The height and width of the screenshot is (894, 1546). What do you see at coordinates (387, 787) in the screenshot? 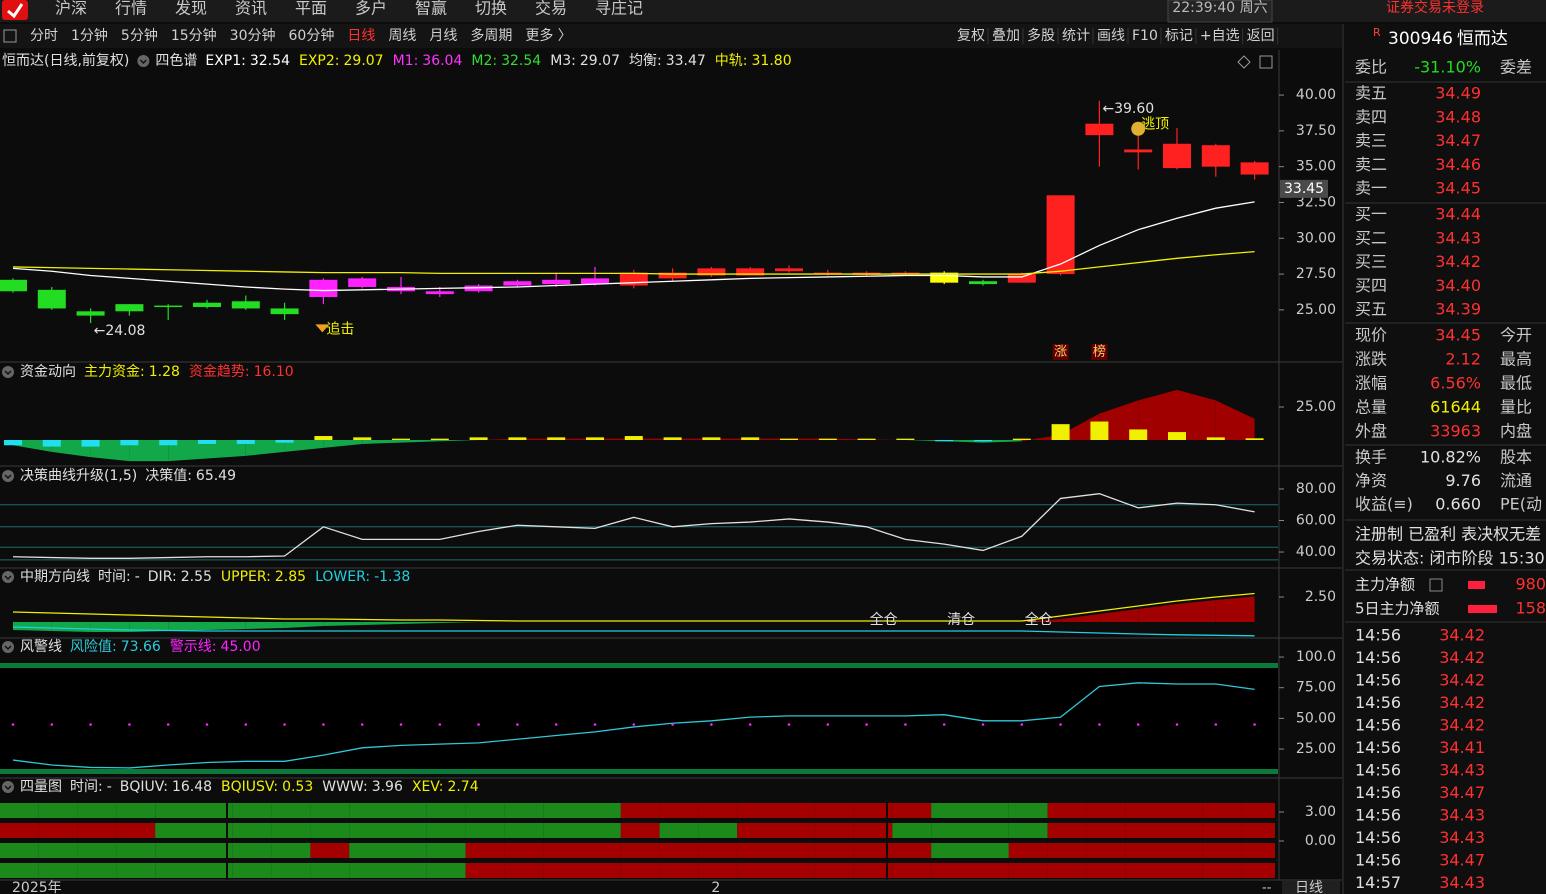
I see `legend-value: 3.96` at bounding box center [387, 787].